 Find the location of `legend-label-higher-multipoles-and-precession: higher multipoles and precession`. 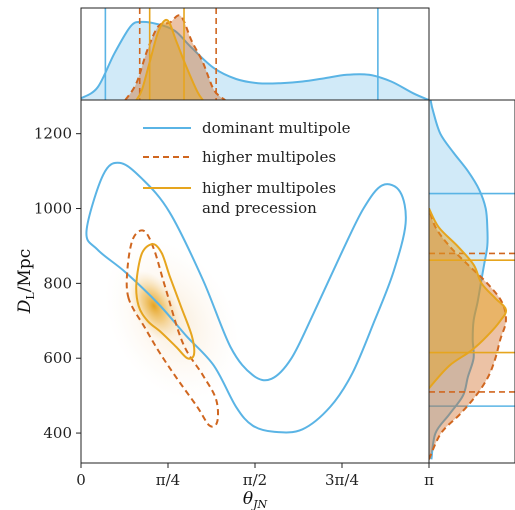

legend-label-higher-multipoles-and-precession: higher multipoles and precession is located at coordinates (269, 198).